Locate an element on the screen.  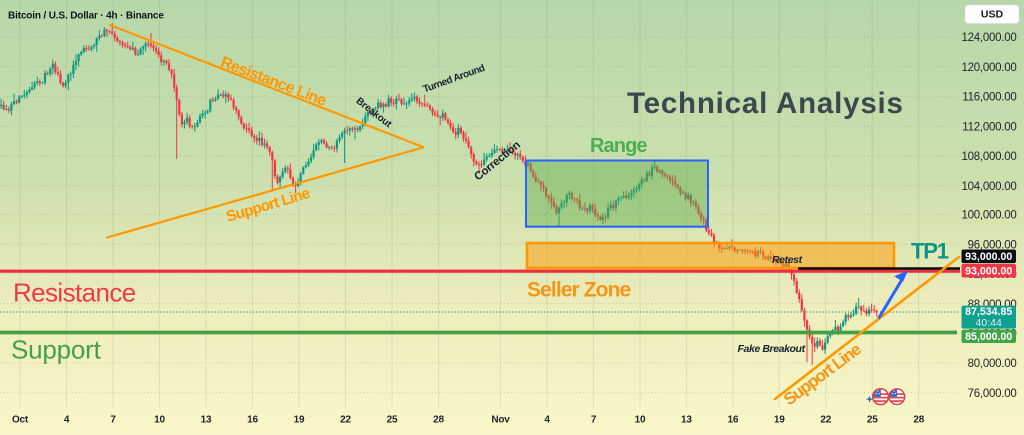
svg-text: Fake Breakout is located at coordinates (772, 349).